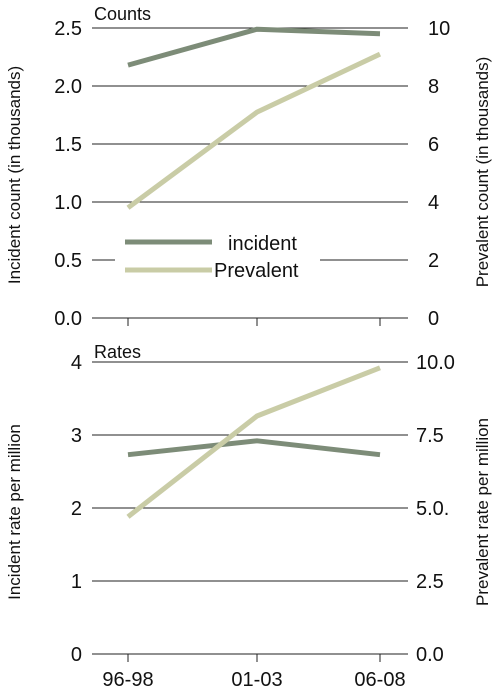  Describe the element at coordinates (117, 352) in the screenshot. I see `rates-title: Rates` at that location.